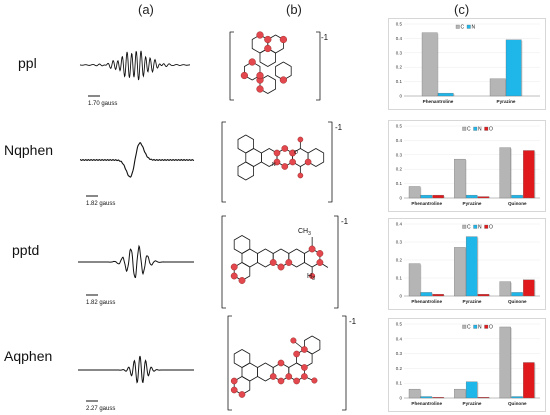 The width and height of the screenshot is (550, 415). I want to click on bracket-right-pptd, so click(336, 262).